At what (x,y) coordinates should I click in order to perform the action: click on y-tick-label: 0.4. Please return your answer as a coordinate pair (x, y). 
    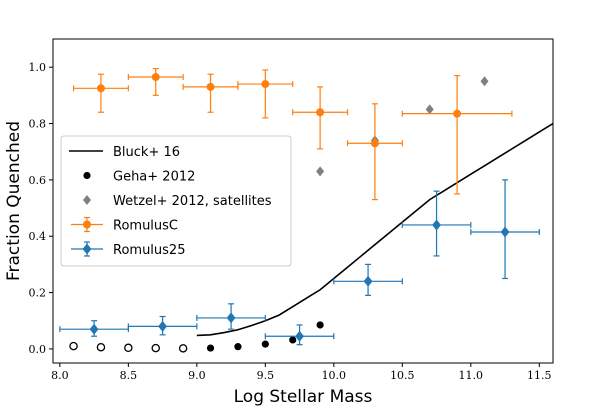
    Looking at the image, I should click on (38, 236).